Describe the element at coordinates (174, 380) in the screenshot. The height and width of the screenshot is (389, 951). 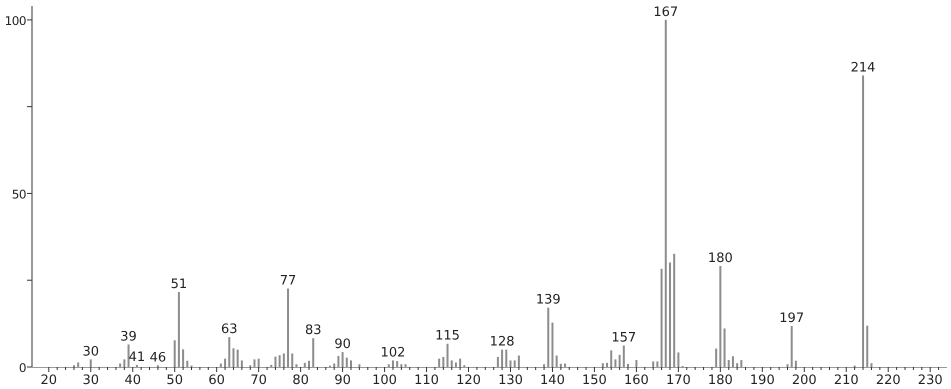
I see `x-tick-label: 50` at that location.